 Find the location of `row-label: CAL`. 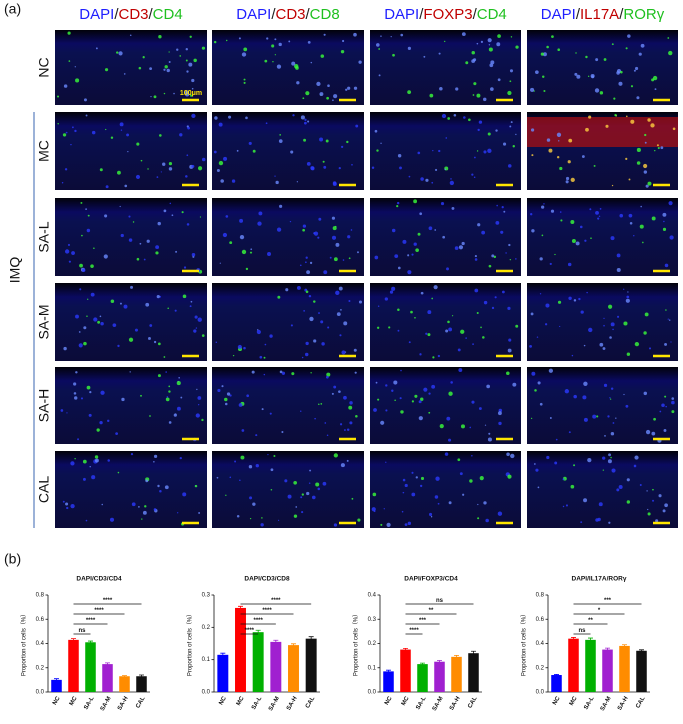

row-label: CAL is located at coordinates (44, 489).